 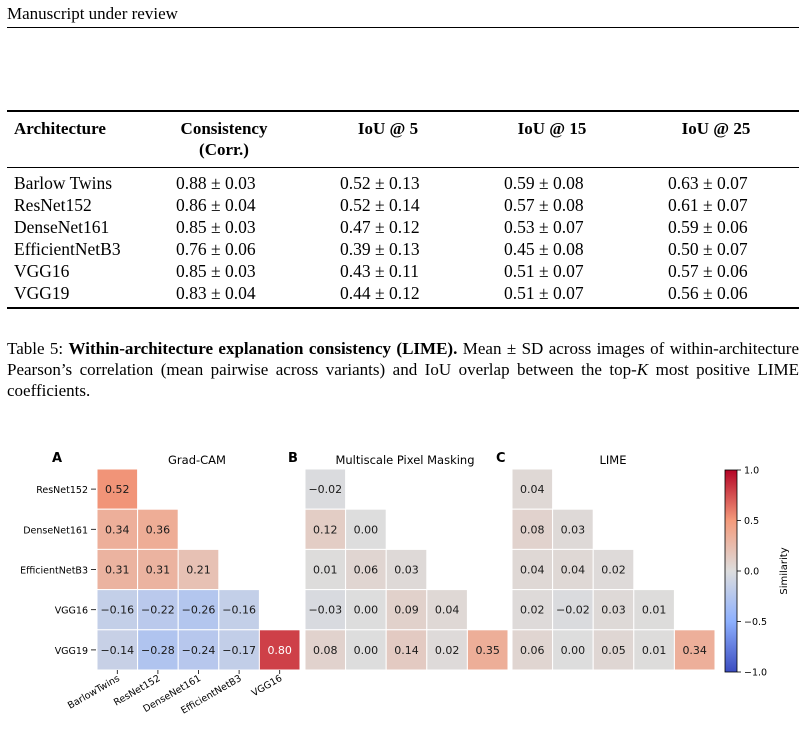 What do you see at coordinates (544, 227) in the screenshot?
I see `table-cell: 0.53 ± 0.07` at bounding box center [544, 227].